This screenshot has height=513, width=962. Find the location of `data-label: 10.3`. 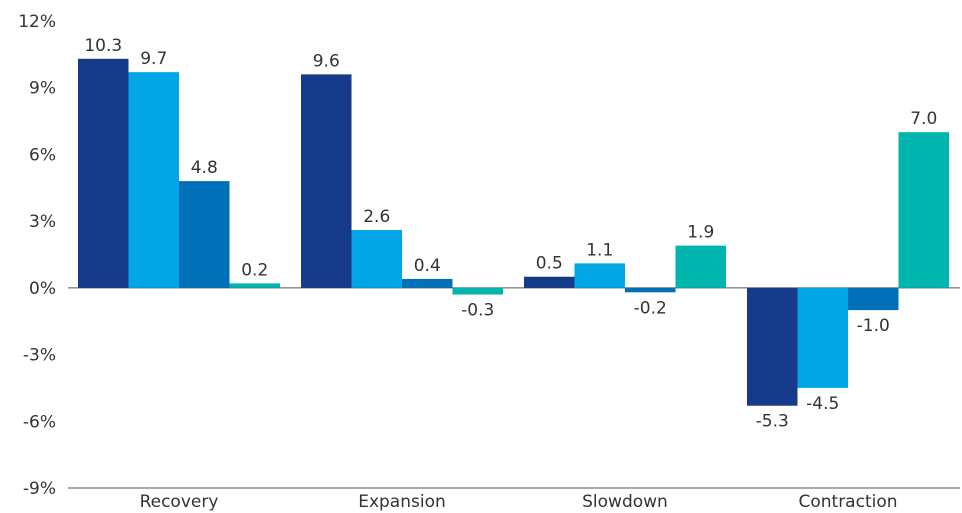

data-label: 10.3 is located at coordinates (103, 46).